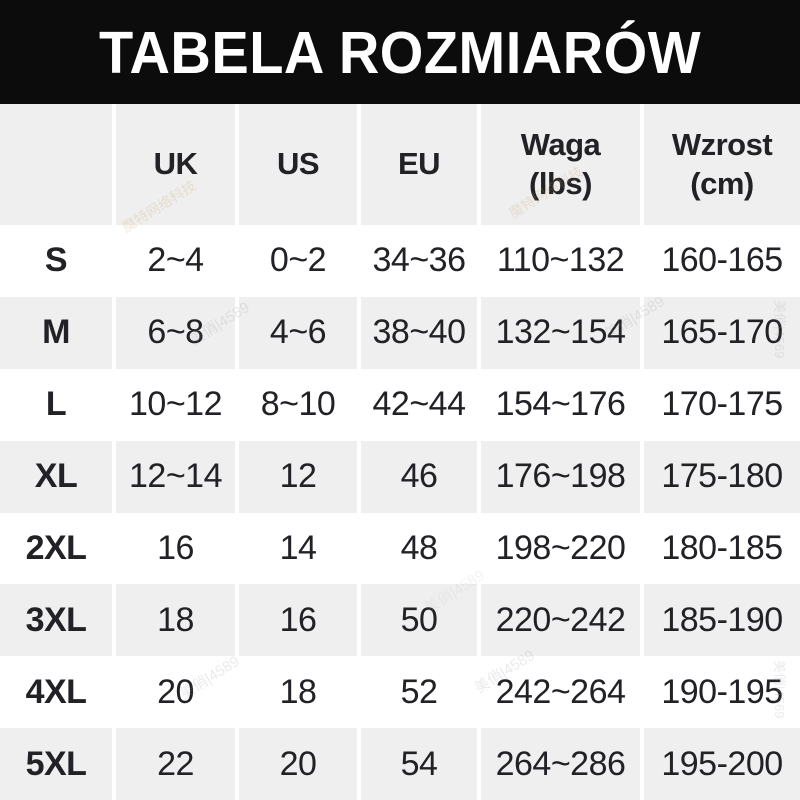 The width and height of the screenshot is (800, 800). Describe the element at coordinates (558, 404) in the screenshot. I see `value-cell: 154~176` at that location.